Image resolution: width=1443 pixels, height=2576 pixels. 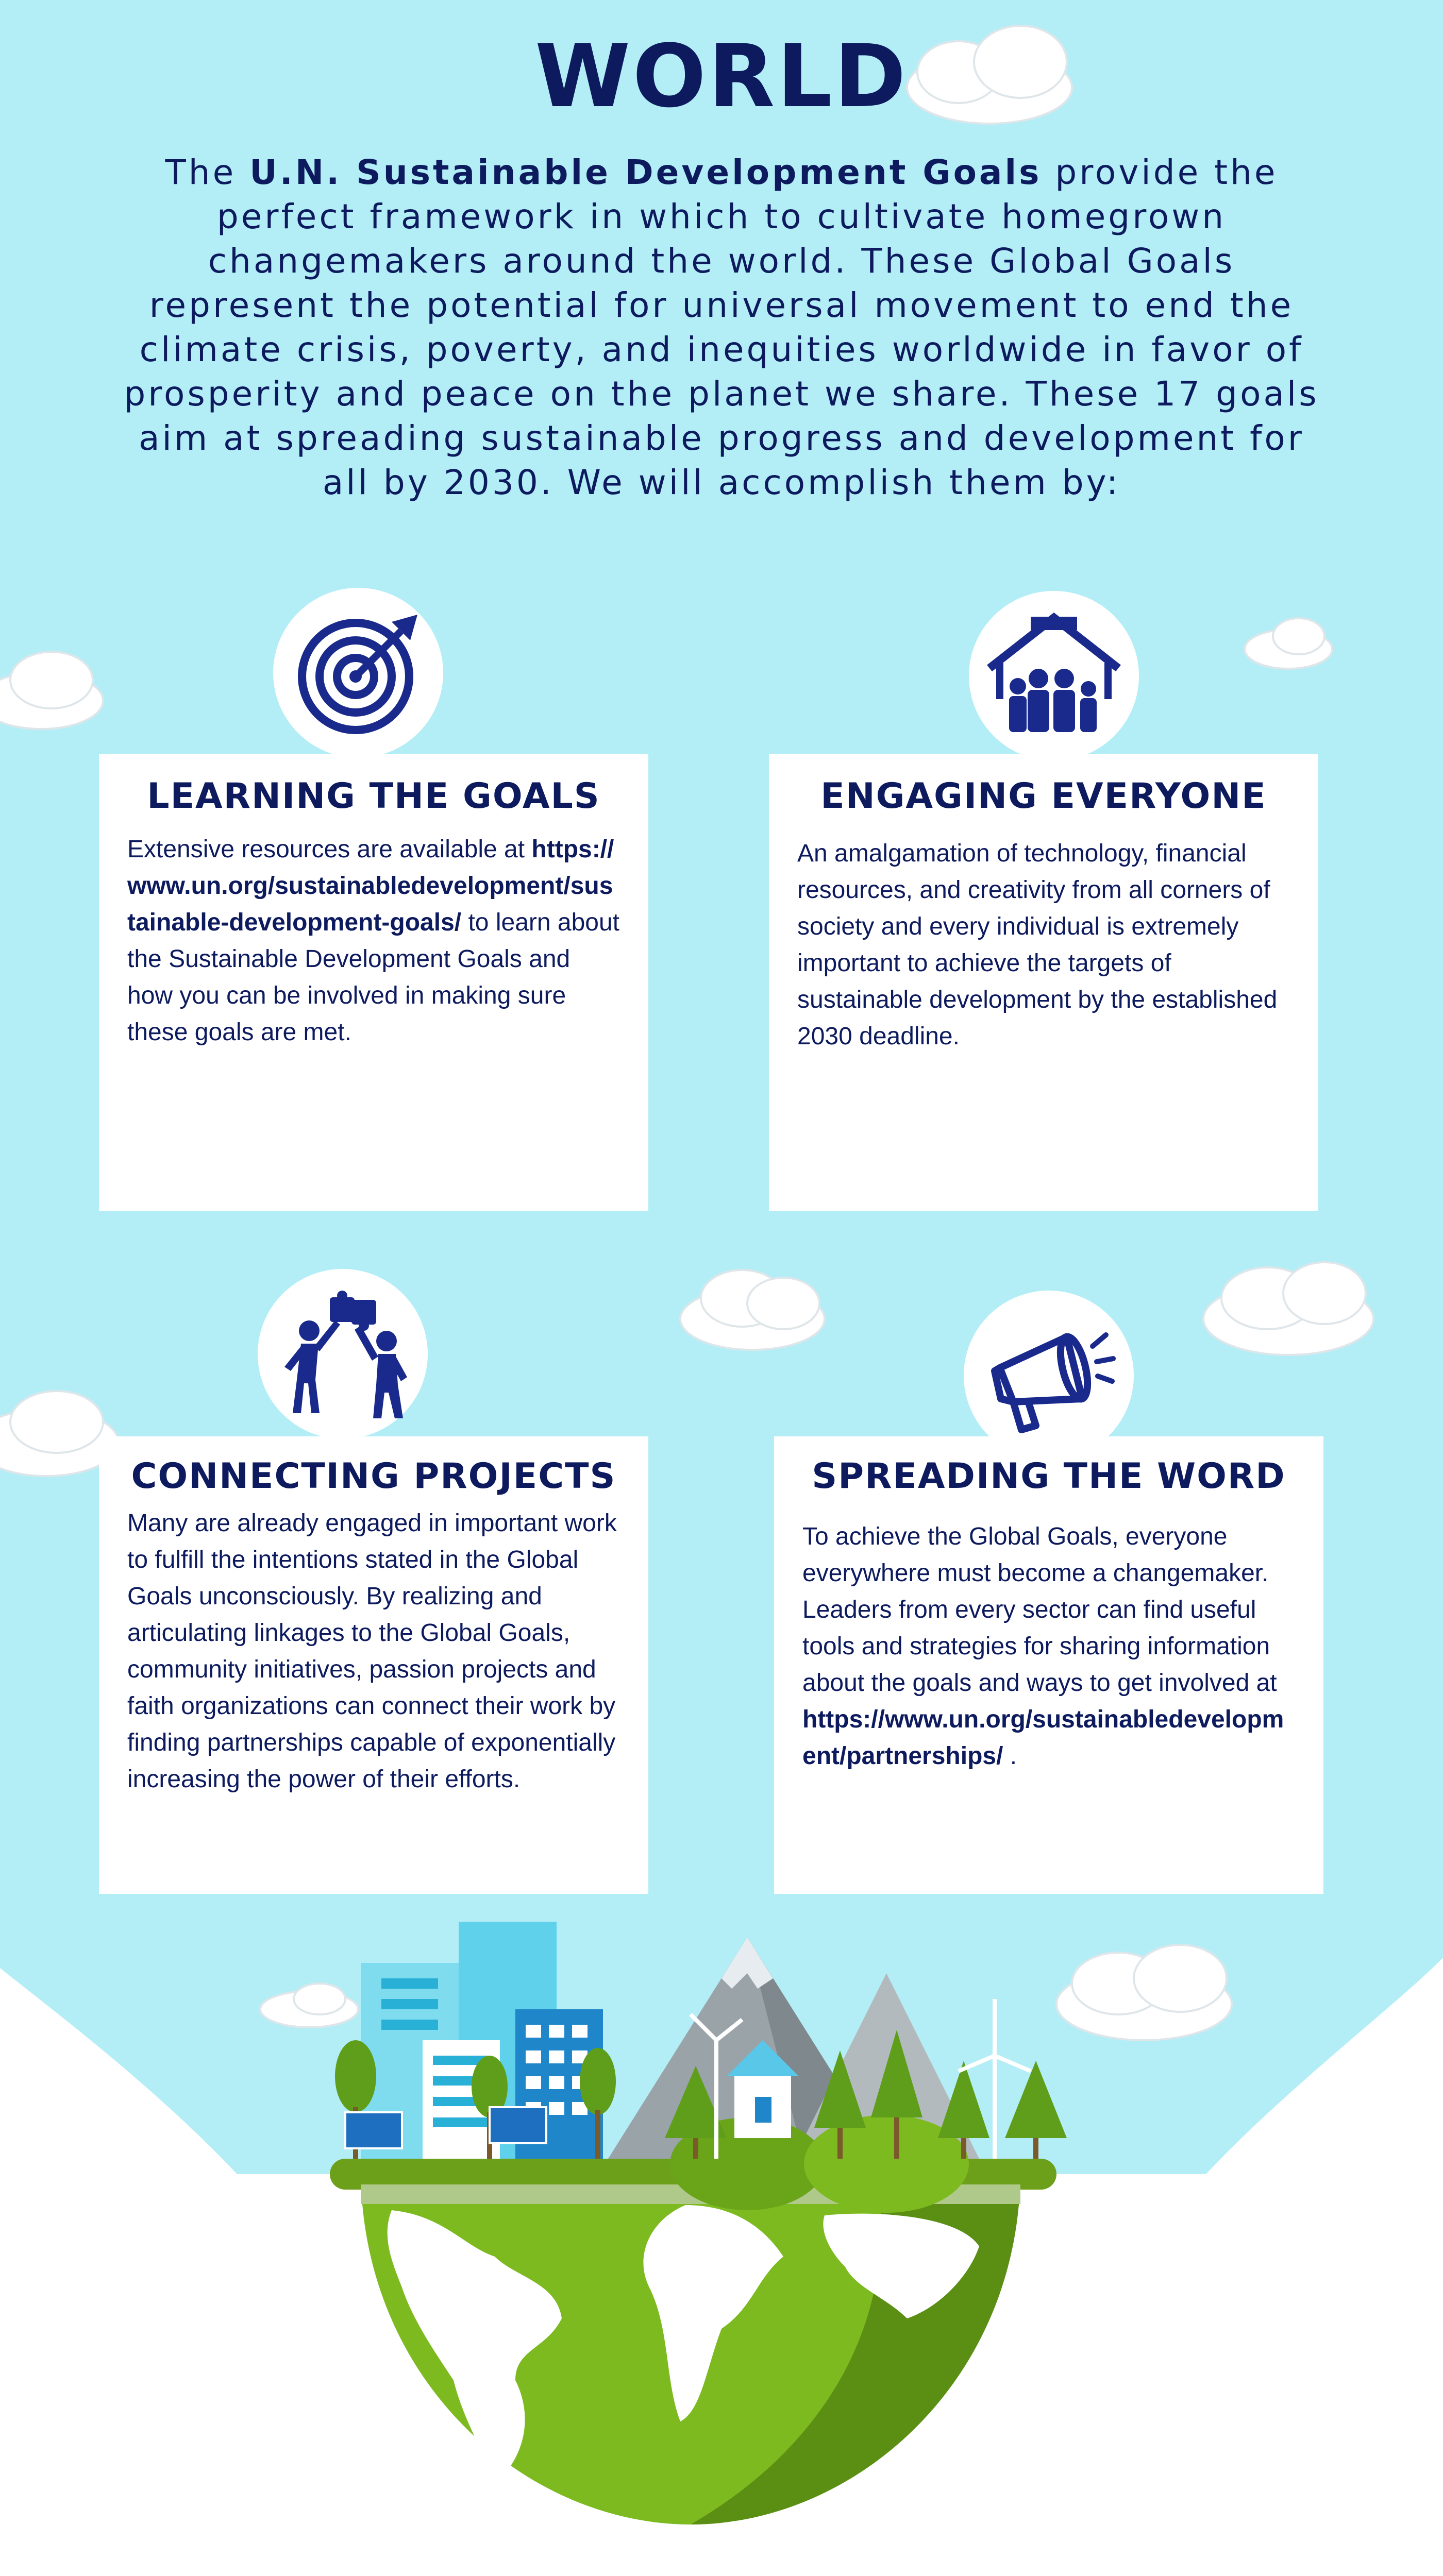 What do you see at coordinates (329, 849) in the screenshot?
I see `card-body-text: Extensive resources are available at` at bounding box center [329, 849].